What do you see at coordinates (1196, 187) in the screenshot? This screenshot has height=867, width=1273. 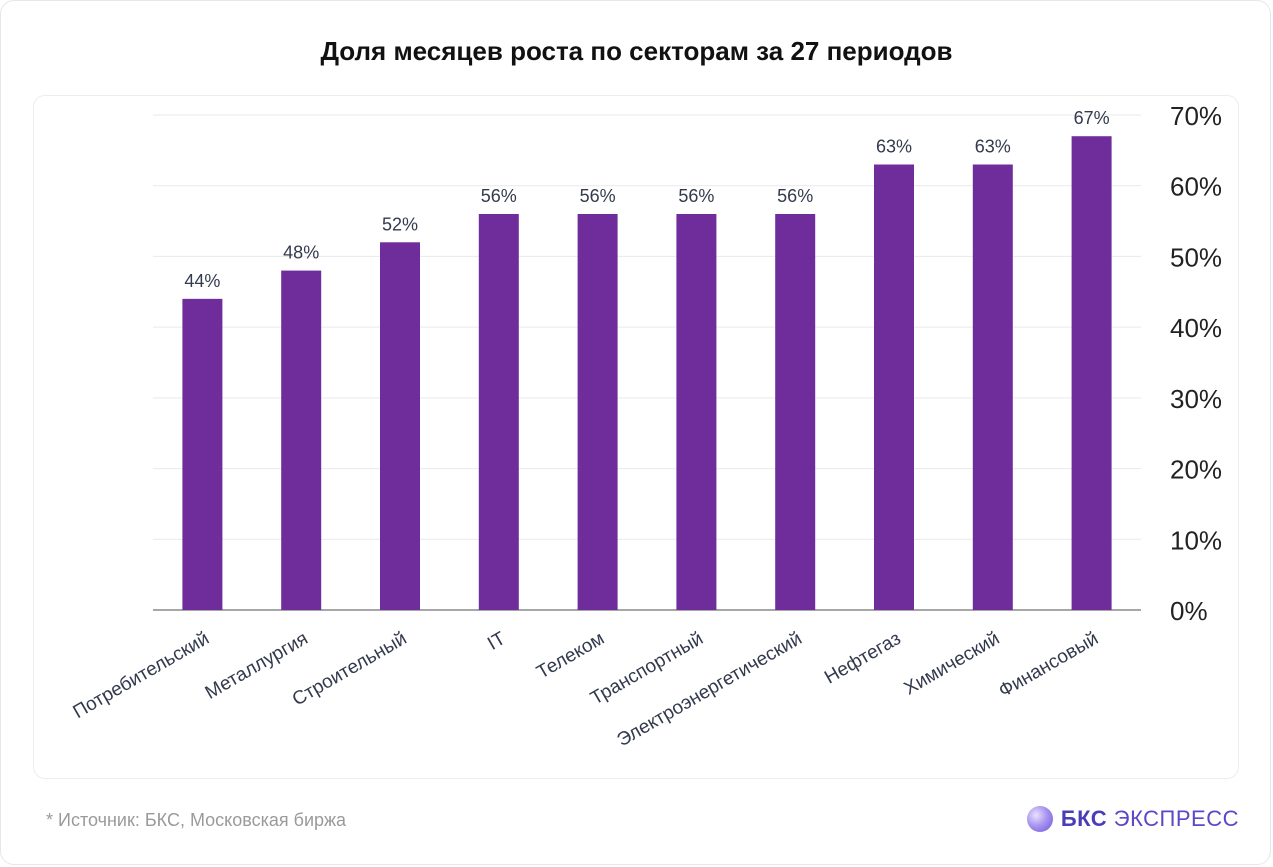 I see `y-tick-label: 60%` at bounding box center [1196, 187].